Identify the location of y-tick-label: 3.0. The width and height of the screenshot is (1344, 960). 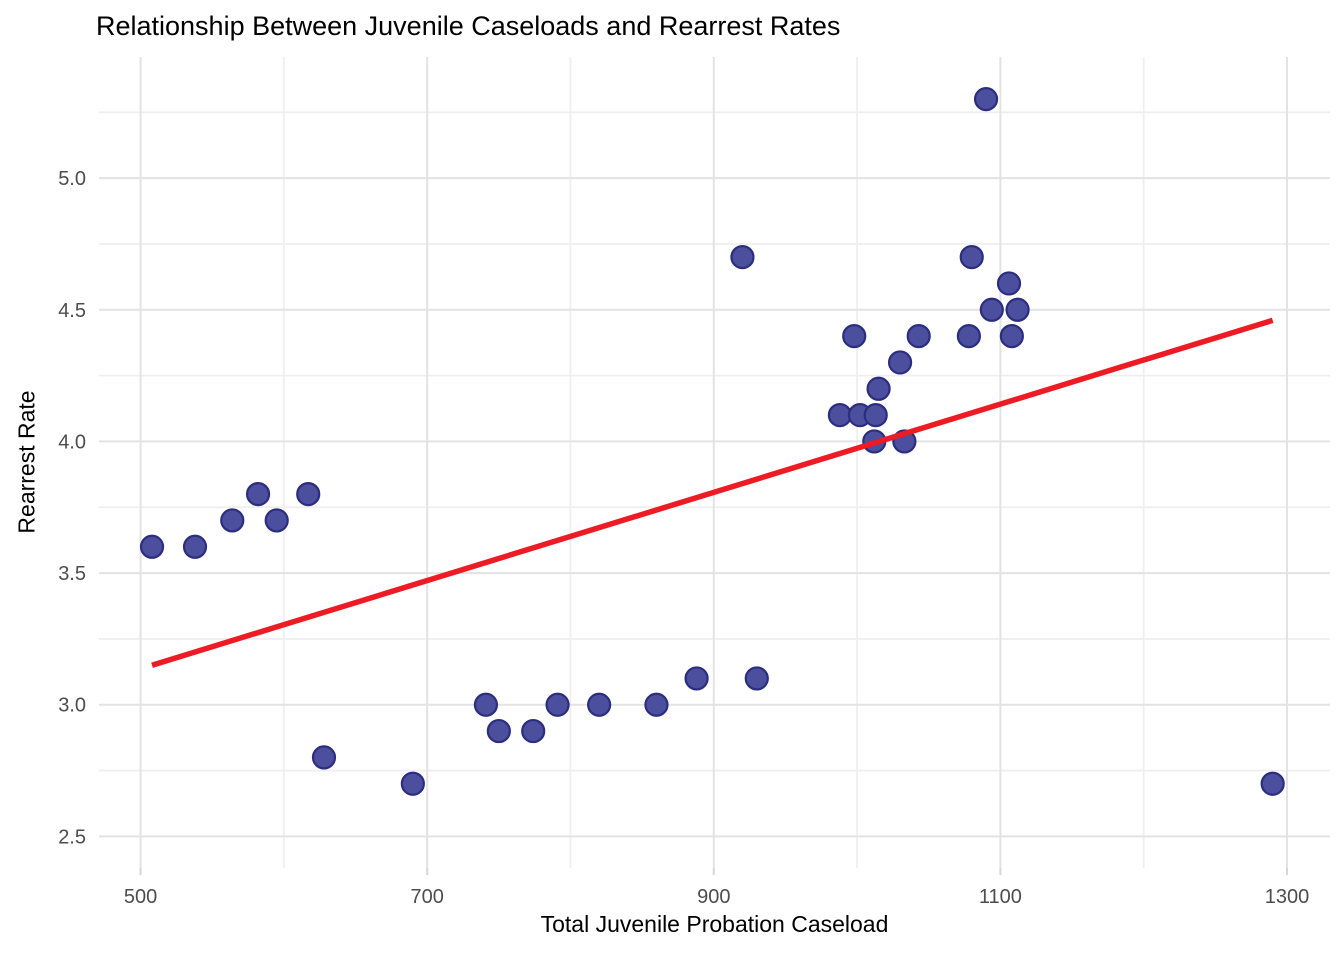
(72, 706).